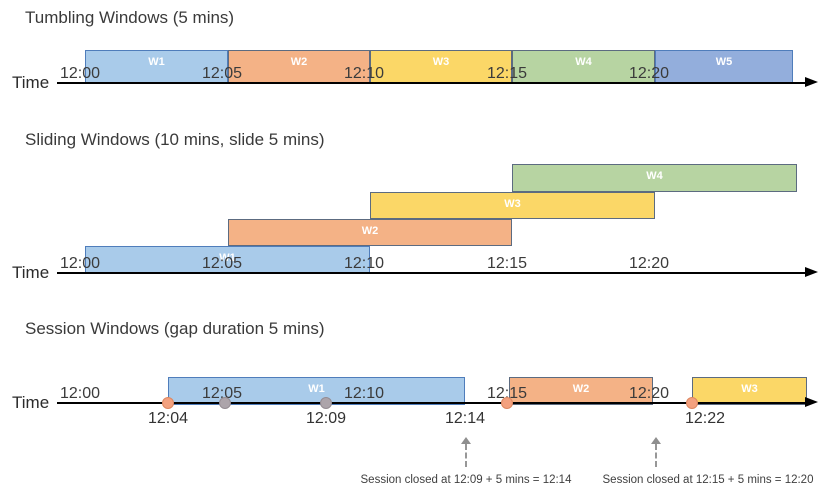  Describe the element at coordinates (705, 418) in the screenshot. I see `event-time-label: 12:22` at that location.